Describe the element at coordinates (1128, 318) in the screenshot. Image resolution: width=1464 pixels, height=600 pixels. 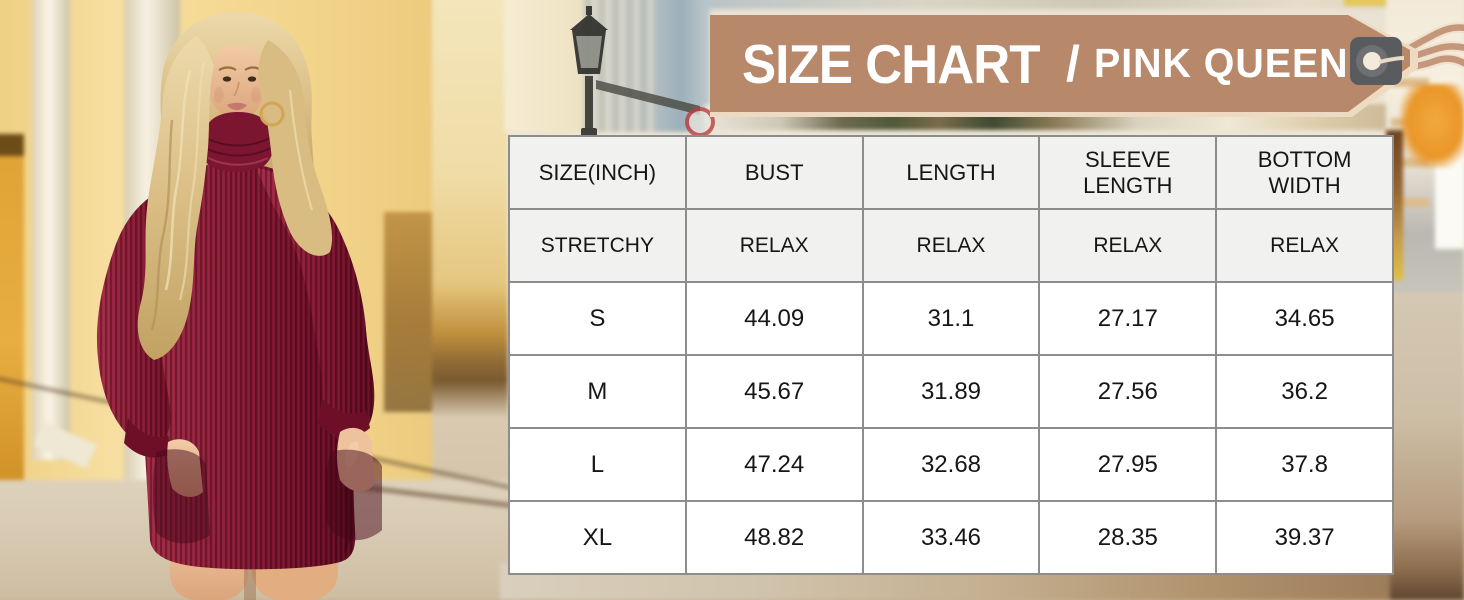
I see `table-cell: 27.17` at that location.